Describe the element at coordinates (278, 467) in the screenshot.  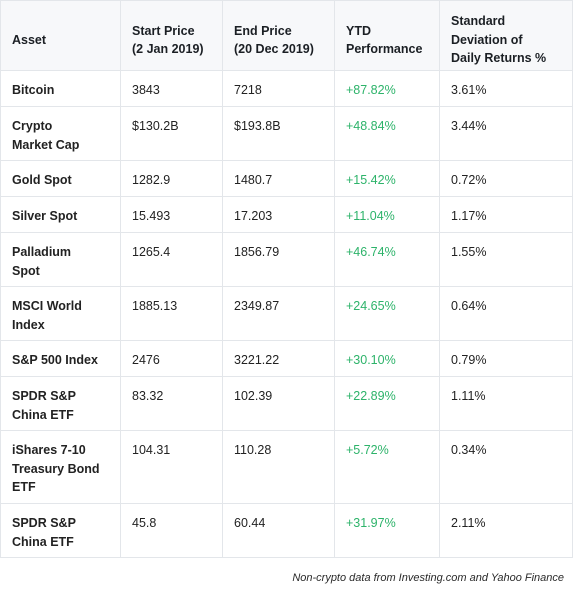
I see `end-price-cell: 110.28` at that location.